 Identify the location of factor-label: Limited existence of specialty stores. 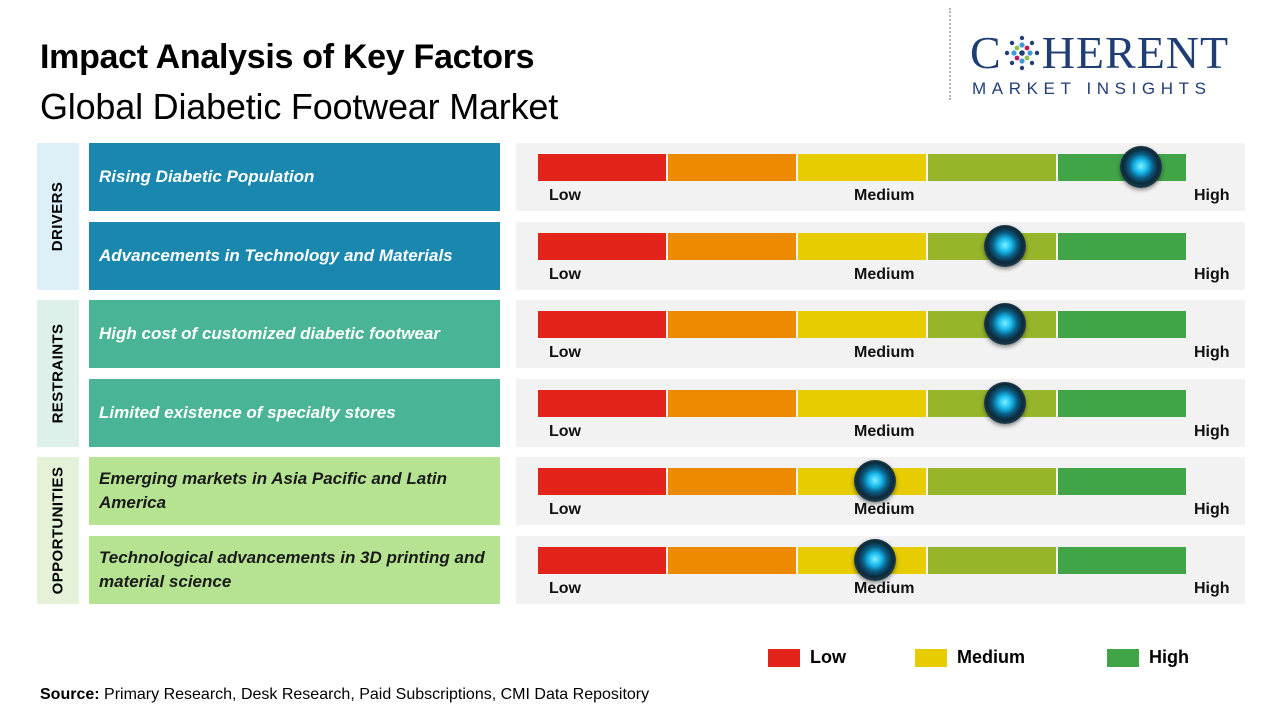
(294, 412).